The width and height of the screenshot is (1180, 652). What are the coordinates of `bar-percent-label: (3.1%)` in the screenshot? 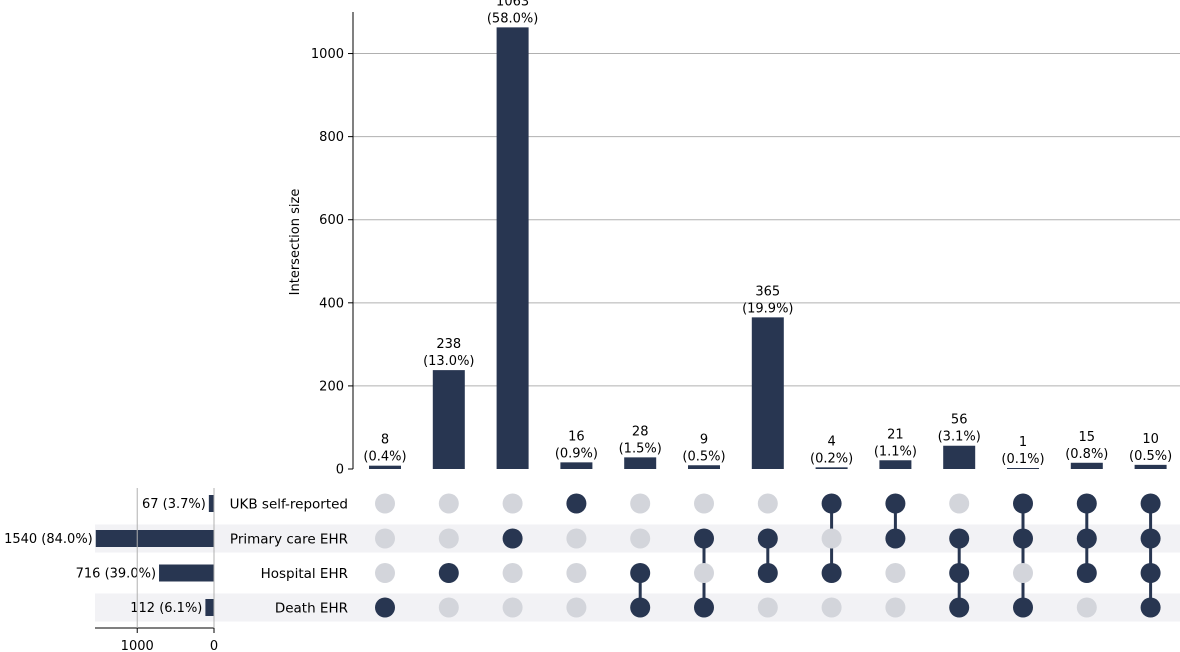 It's located at (959, 437).